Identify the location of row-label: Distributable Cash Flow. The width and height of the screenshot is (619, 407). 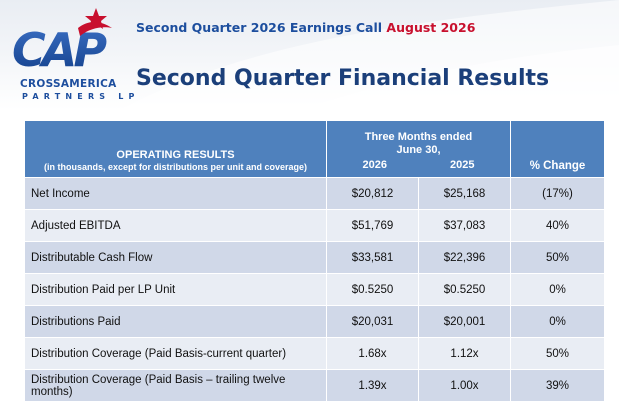
(175, 257).